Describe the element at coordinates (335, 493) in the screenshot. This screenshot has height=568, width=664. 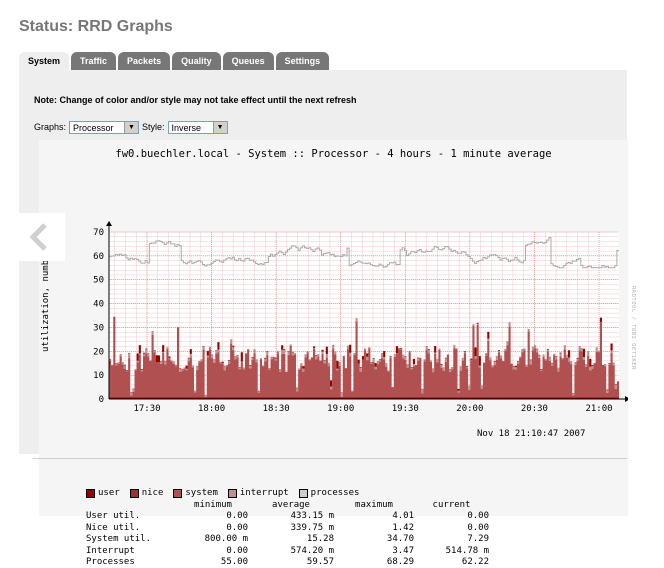
I see `legend-label: processes` at that location.